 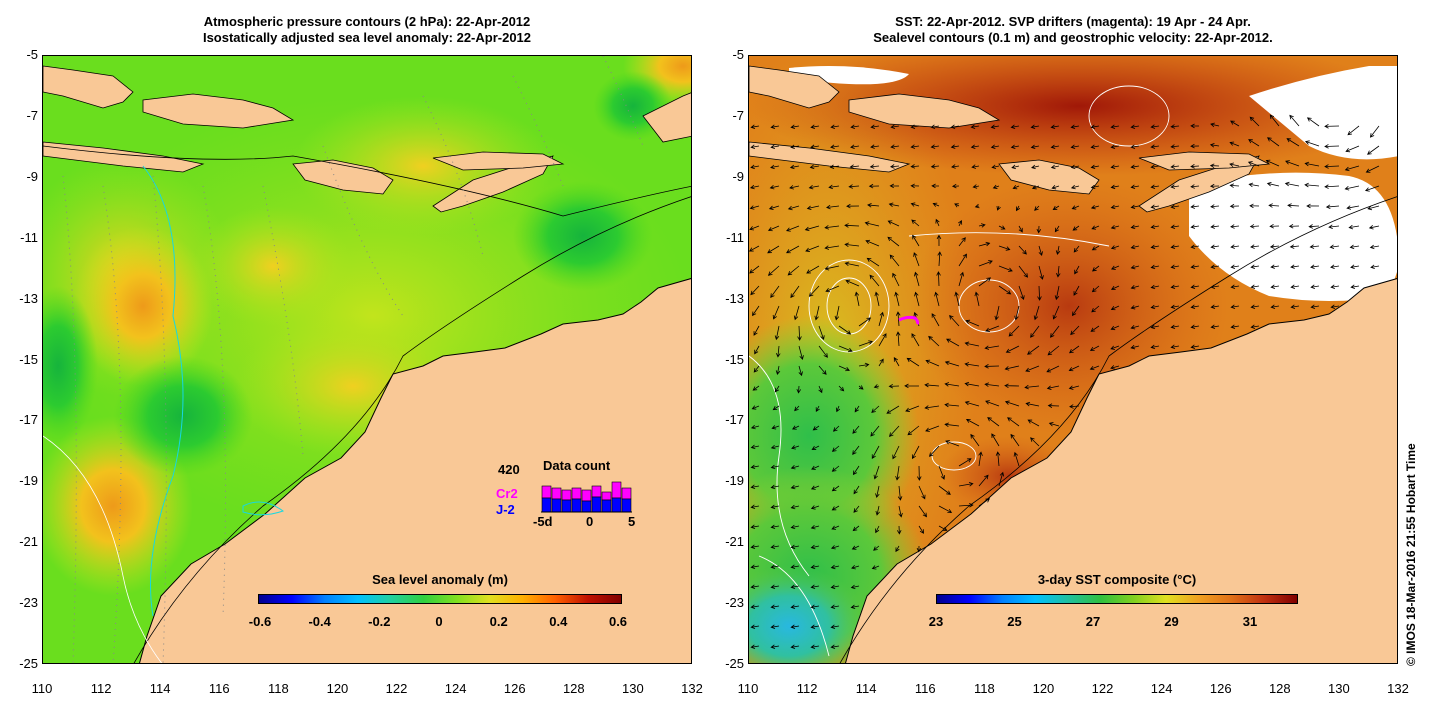 I want to click on shelf-contour-north, so click(x=367, y=181).